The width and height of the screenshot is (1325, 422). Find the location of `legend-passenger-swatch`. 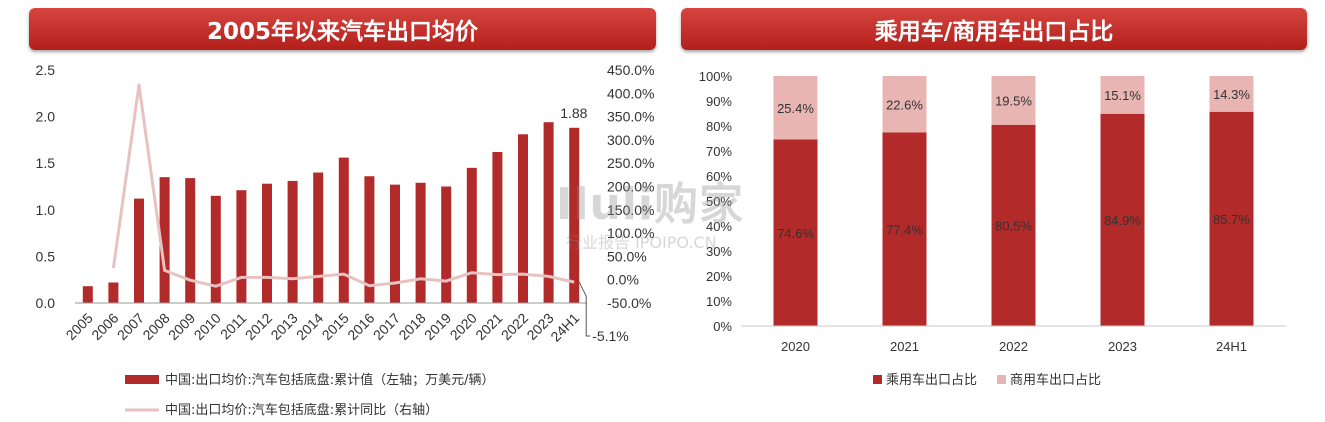

legend-passenger-swatch is located at coordinates (877, 379).